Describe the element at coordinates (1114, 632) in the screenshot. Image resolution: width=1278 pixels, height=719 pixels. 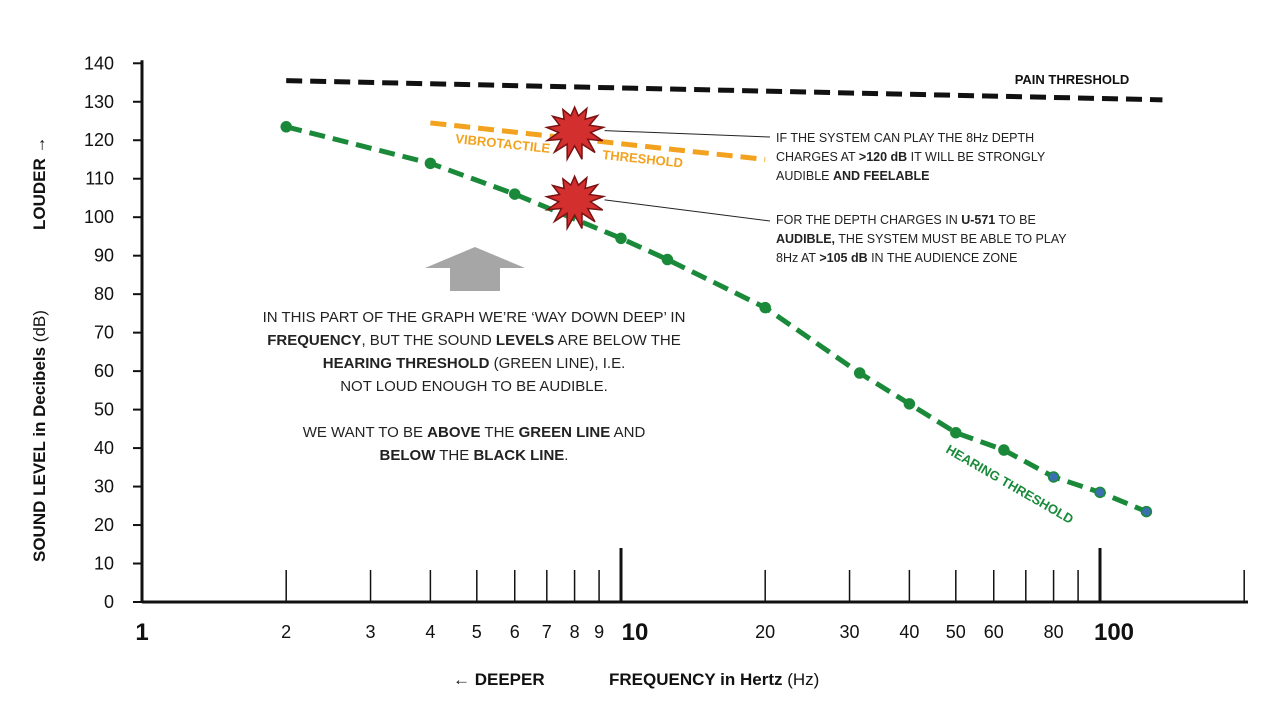
I see `x-tick-label: 100` at that location.